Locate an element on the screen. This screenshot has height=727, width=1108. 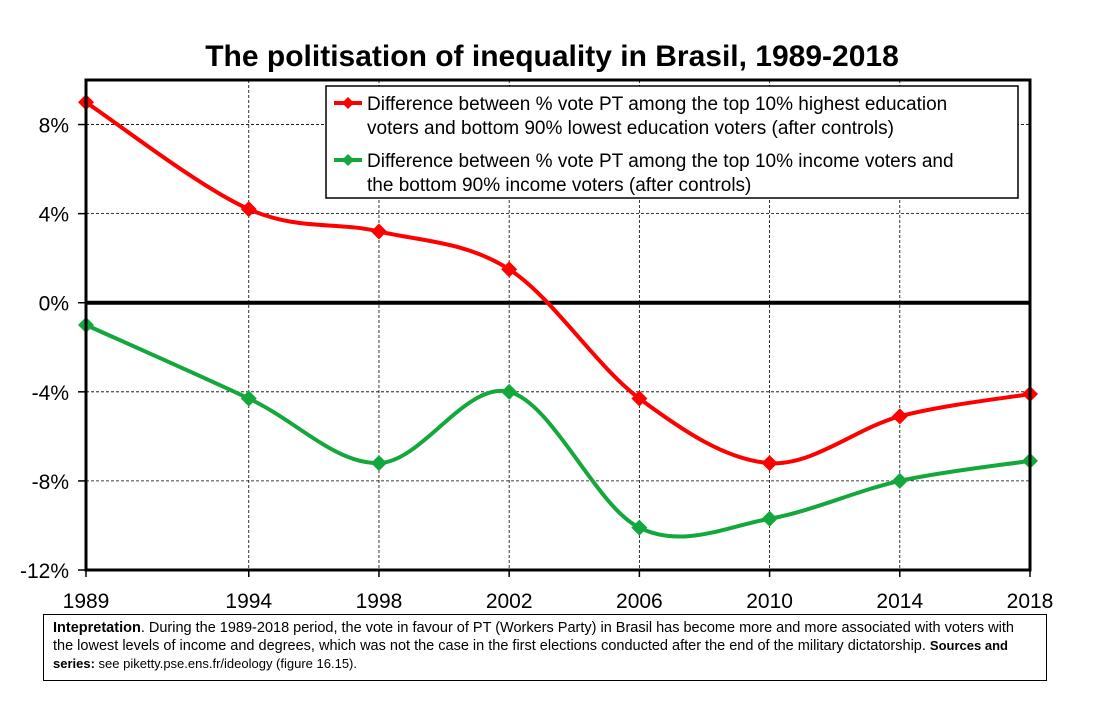
x-tick-label: 2006 is located at coordinates (639, 601).